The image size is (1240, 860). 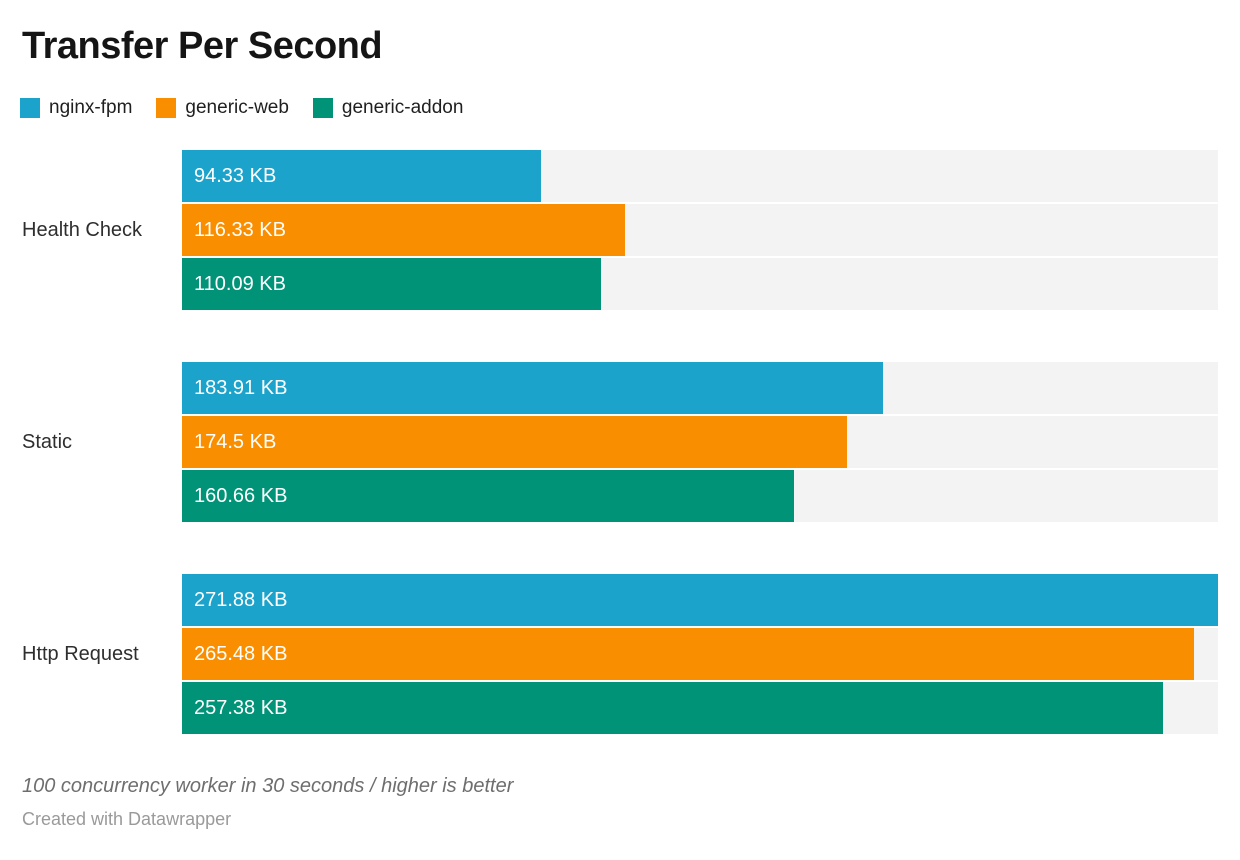 I want to click on bar-track: 160.66 KB, so click(x=700, y=496).